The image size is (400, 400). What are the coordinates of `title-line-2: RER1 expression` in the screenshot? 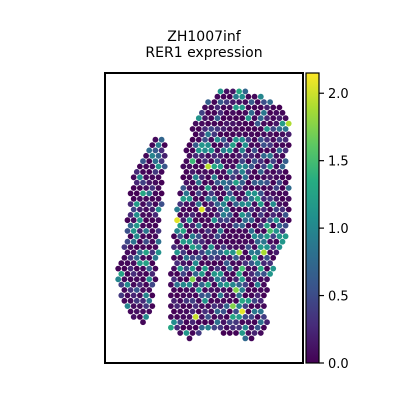 It's located at (203, 53).